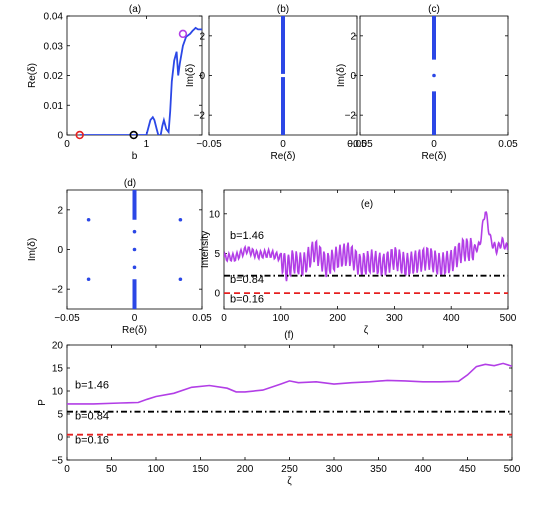 The height and width of the screenshot is (511, 545). Describe the element at coordinates (147, 144) in the screenshot. I see `x-tick-label: 1` at that location.